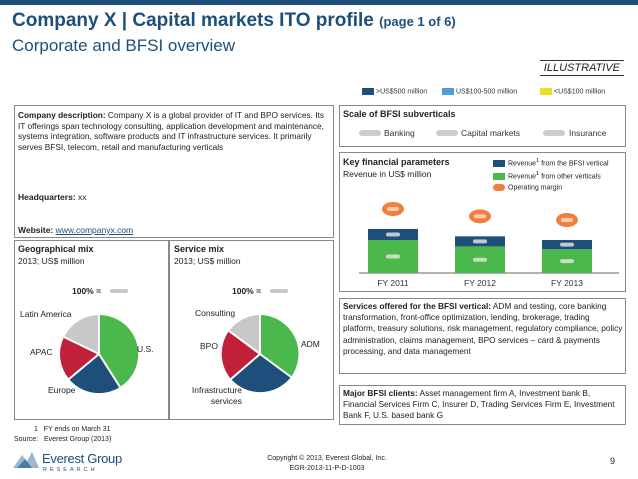 The image size is (638, 479). Describe the element at coordinates (396, 162) in the screenshot. I see `financials-title: Key financial parameters` at that location.